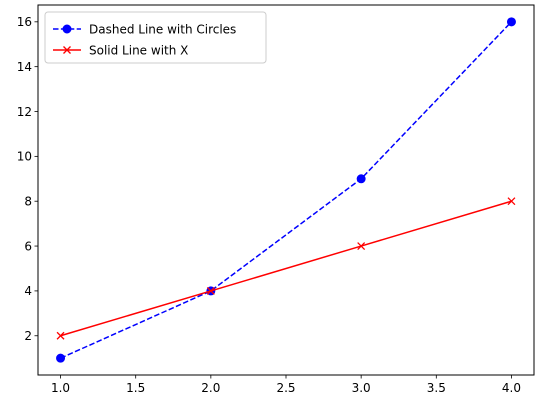 This screenshot has width=543, height=413. What do you see at coordinates (210, 388) in the screenshot?
I see `x-tick-label: 2.0` at bounding box center [210, 388].